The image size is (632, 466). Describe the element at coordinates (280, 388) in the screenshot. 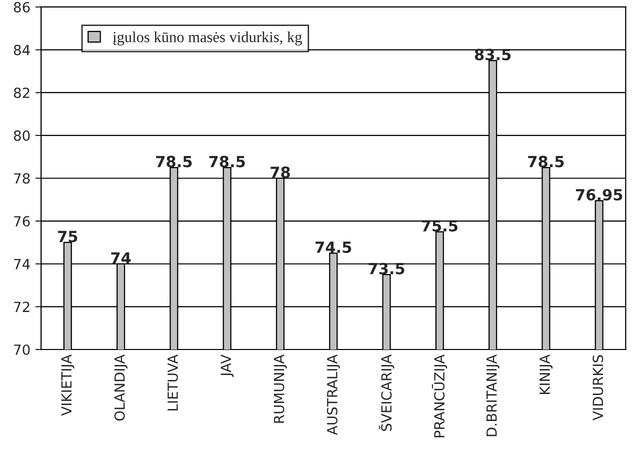

I see `x-tick-label: RUMUNIJA` at that location.